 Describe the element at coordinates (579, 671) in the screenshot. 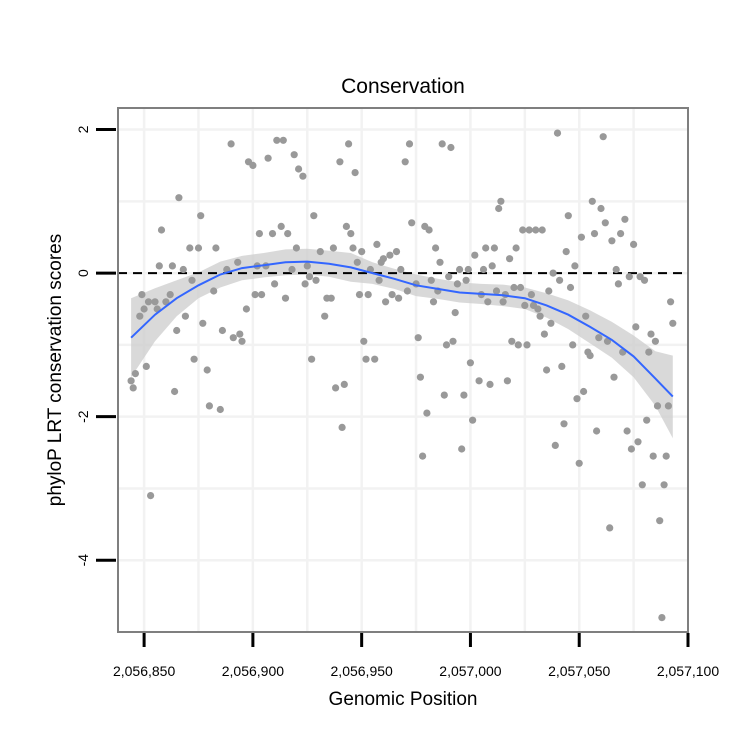

I see `x-tick-label: 2,057,050` at that location.